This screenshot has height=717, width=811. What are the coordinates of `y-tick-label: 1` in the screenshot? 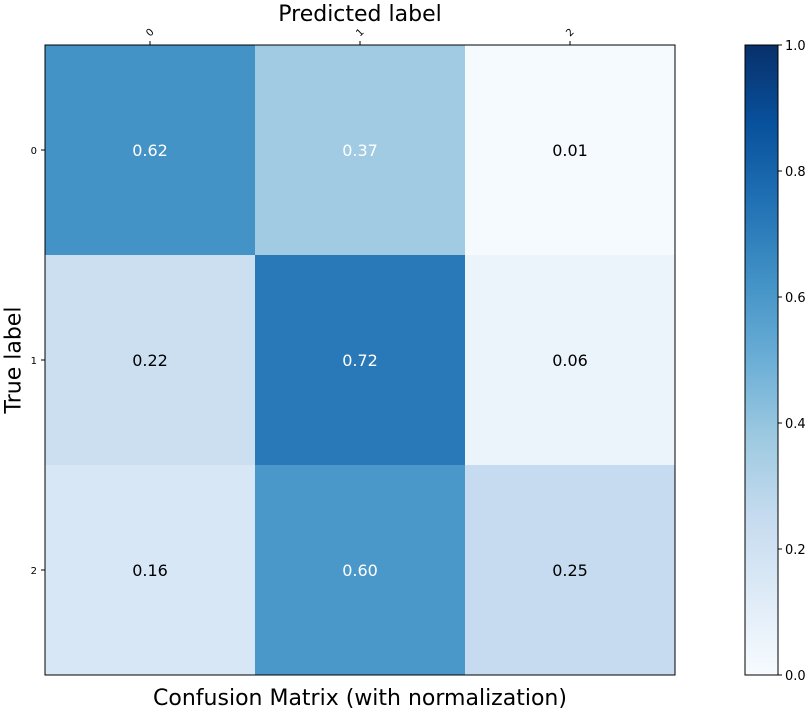 It's located at (34, 361).